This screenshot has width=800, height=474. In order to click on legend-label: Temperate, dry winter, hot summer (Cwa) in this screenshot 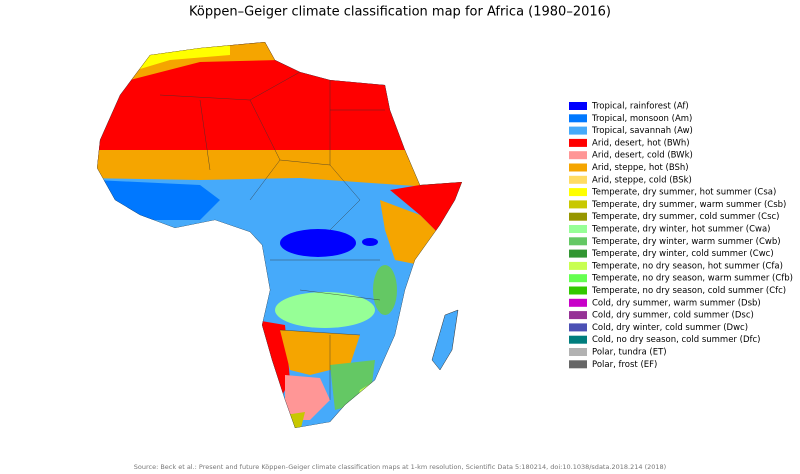, I will do `click(681, 230)`.